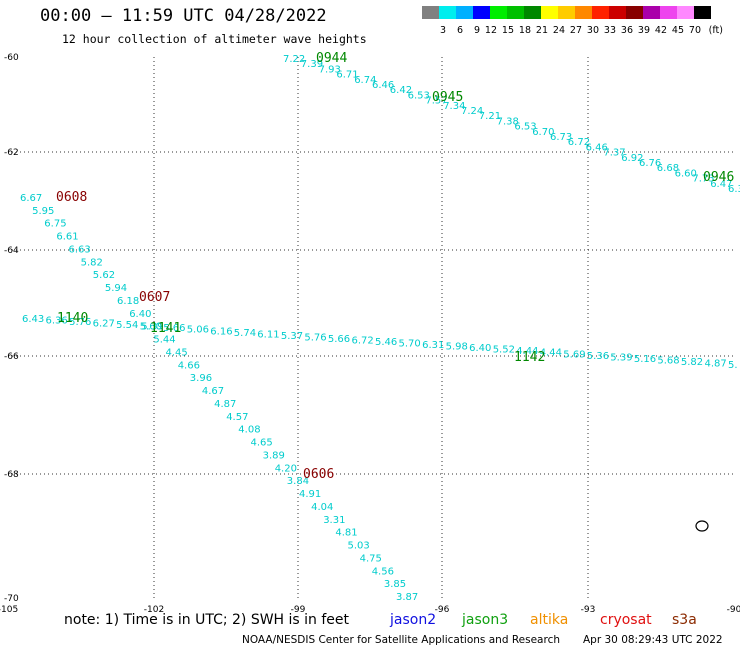 The height and width of the screenshot is (650, 740). What do you see at coordinates (292, 336) in the screenshot?
I see `wave-height-label: 5.37` at bounding box center [292, 336].